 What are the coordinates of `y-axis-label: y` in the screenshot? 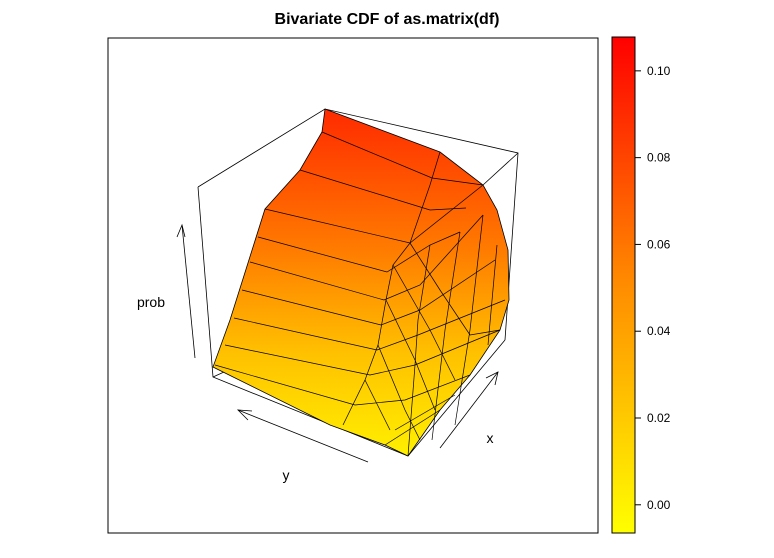 It's located at (286, 475).